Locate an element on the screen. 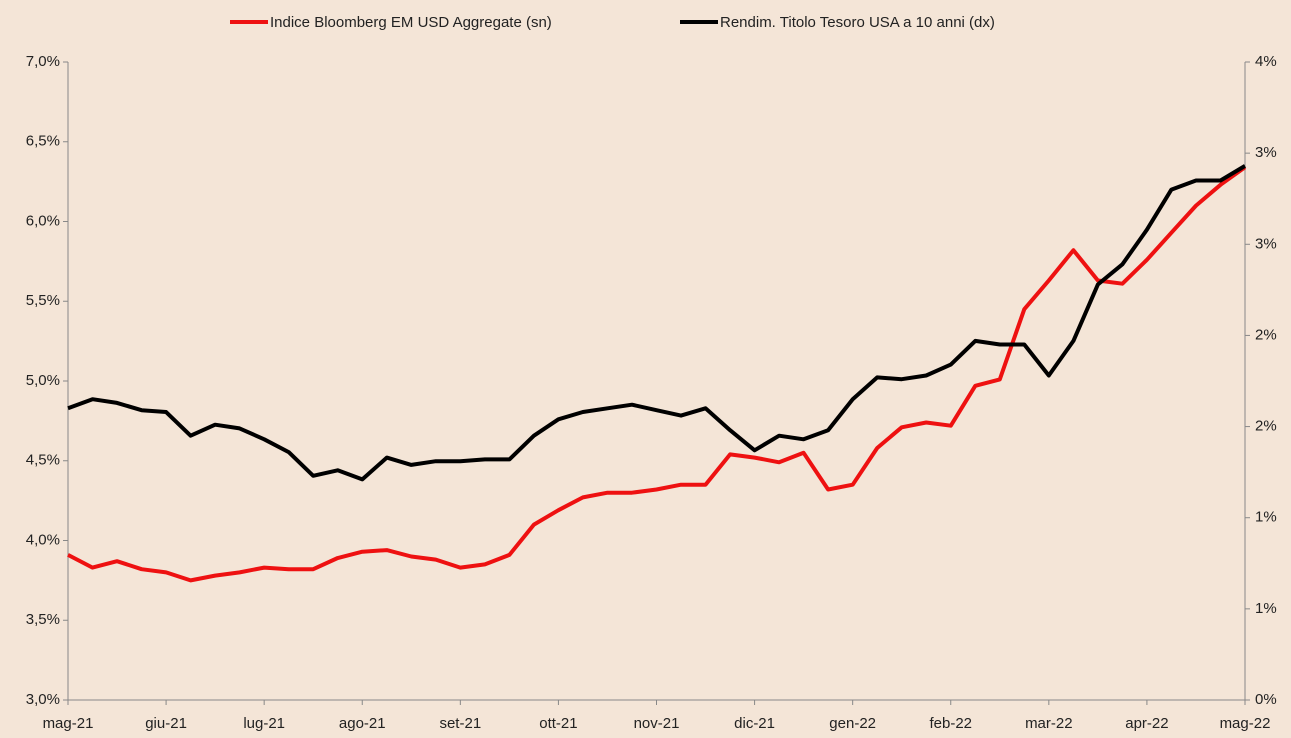 The width and height of the screenshot is (1291, 738). legend-label: Indice Bloomberg EM USD Aggregate (sn) is located at coordinates (411, 22).